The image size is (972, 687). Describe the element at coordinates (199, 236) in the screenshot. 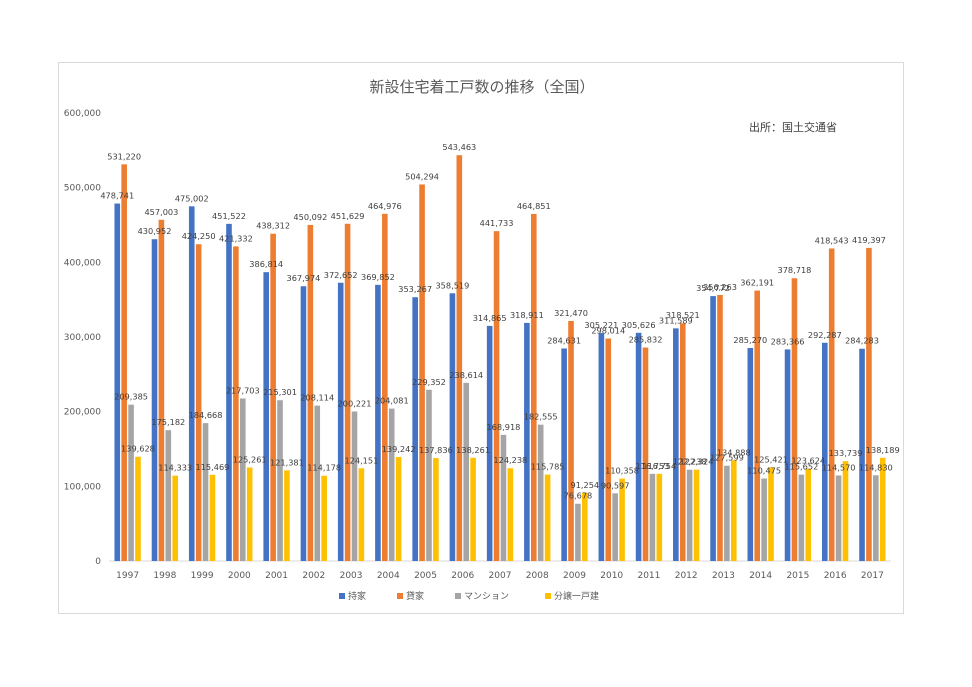

I see `data-label: 424,250` at that location.